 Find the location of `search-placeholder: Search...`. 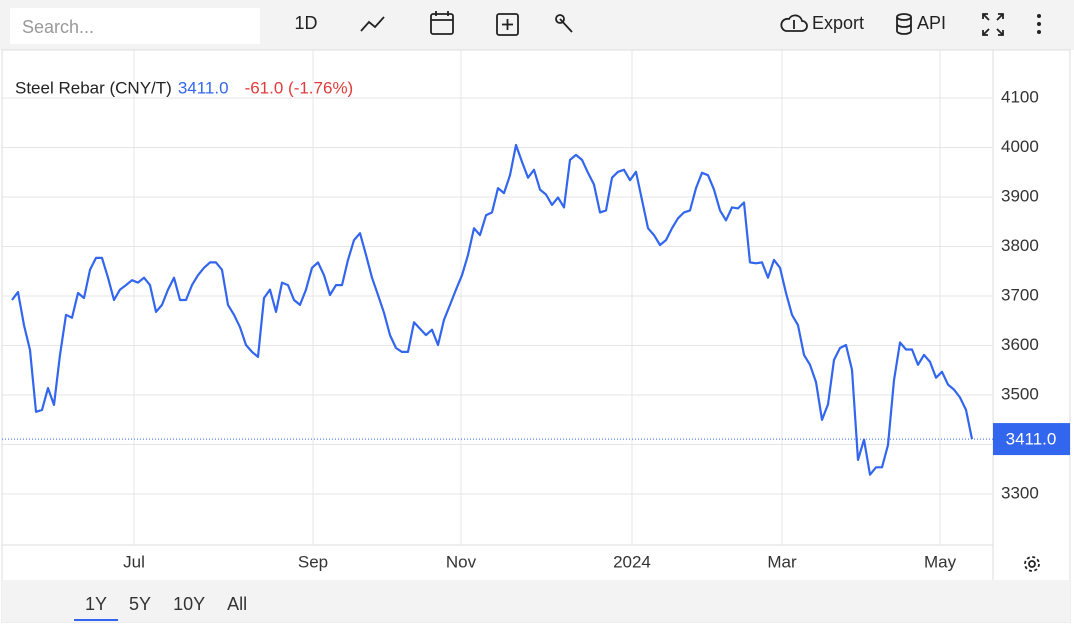

search-placeholder: Search... is located at coordinates (58, 27).